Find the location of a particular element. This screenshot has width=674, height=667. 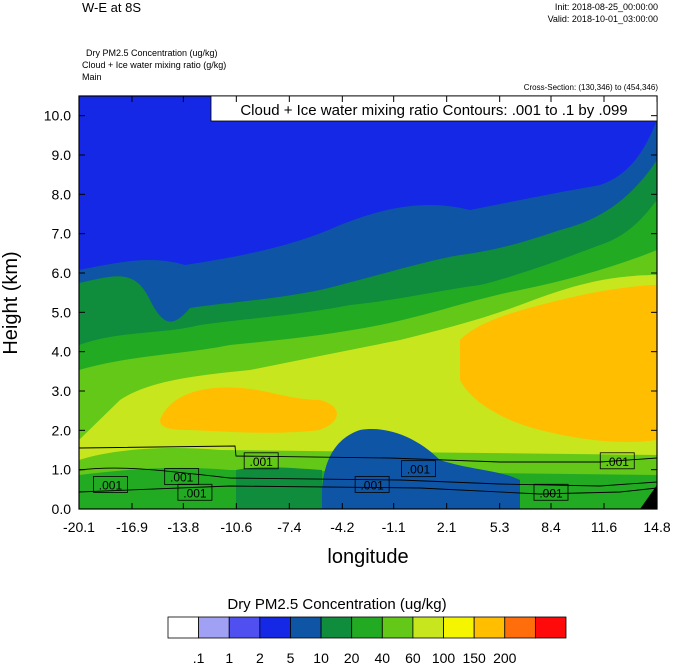

valid-time: Valid: 2018-10-01_03:00:00 is located at coordinates (602, 19).